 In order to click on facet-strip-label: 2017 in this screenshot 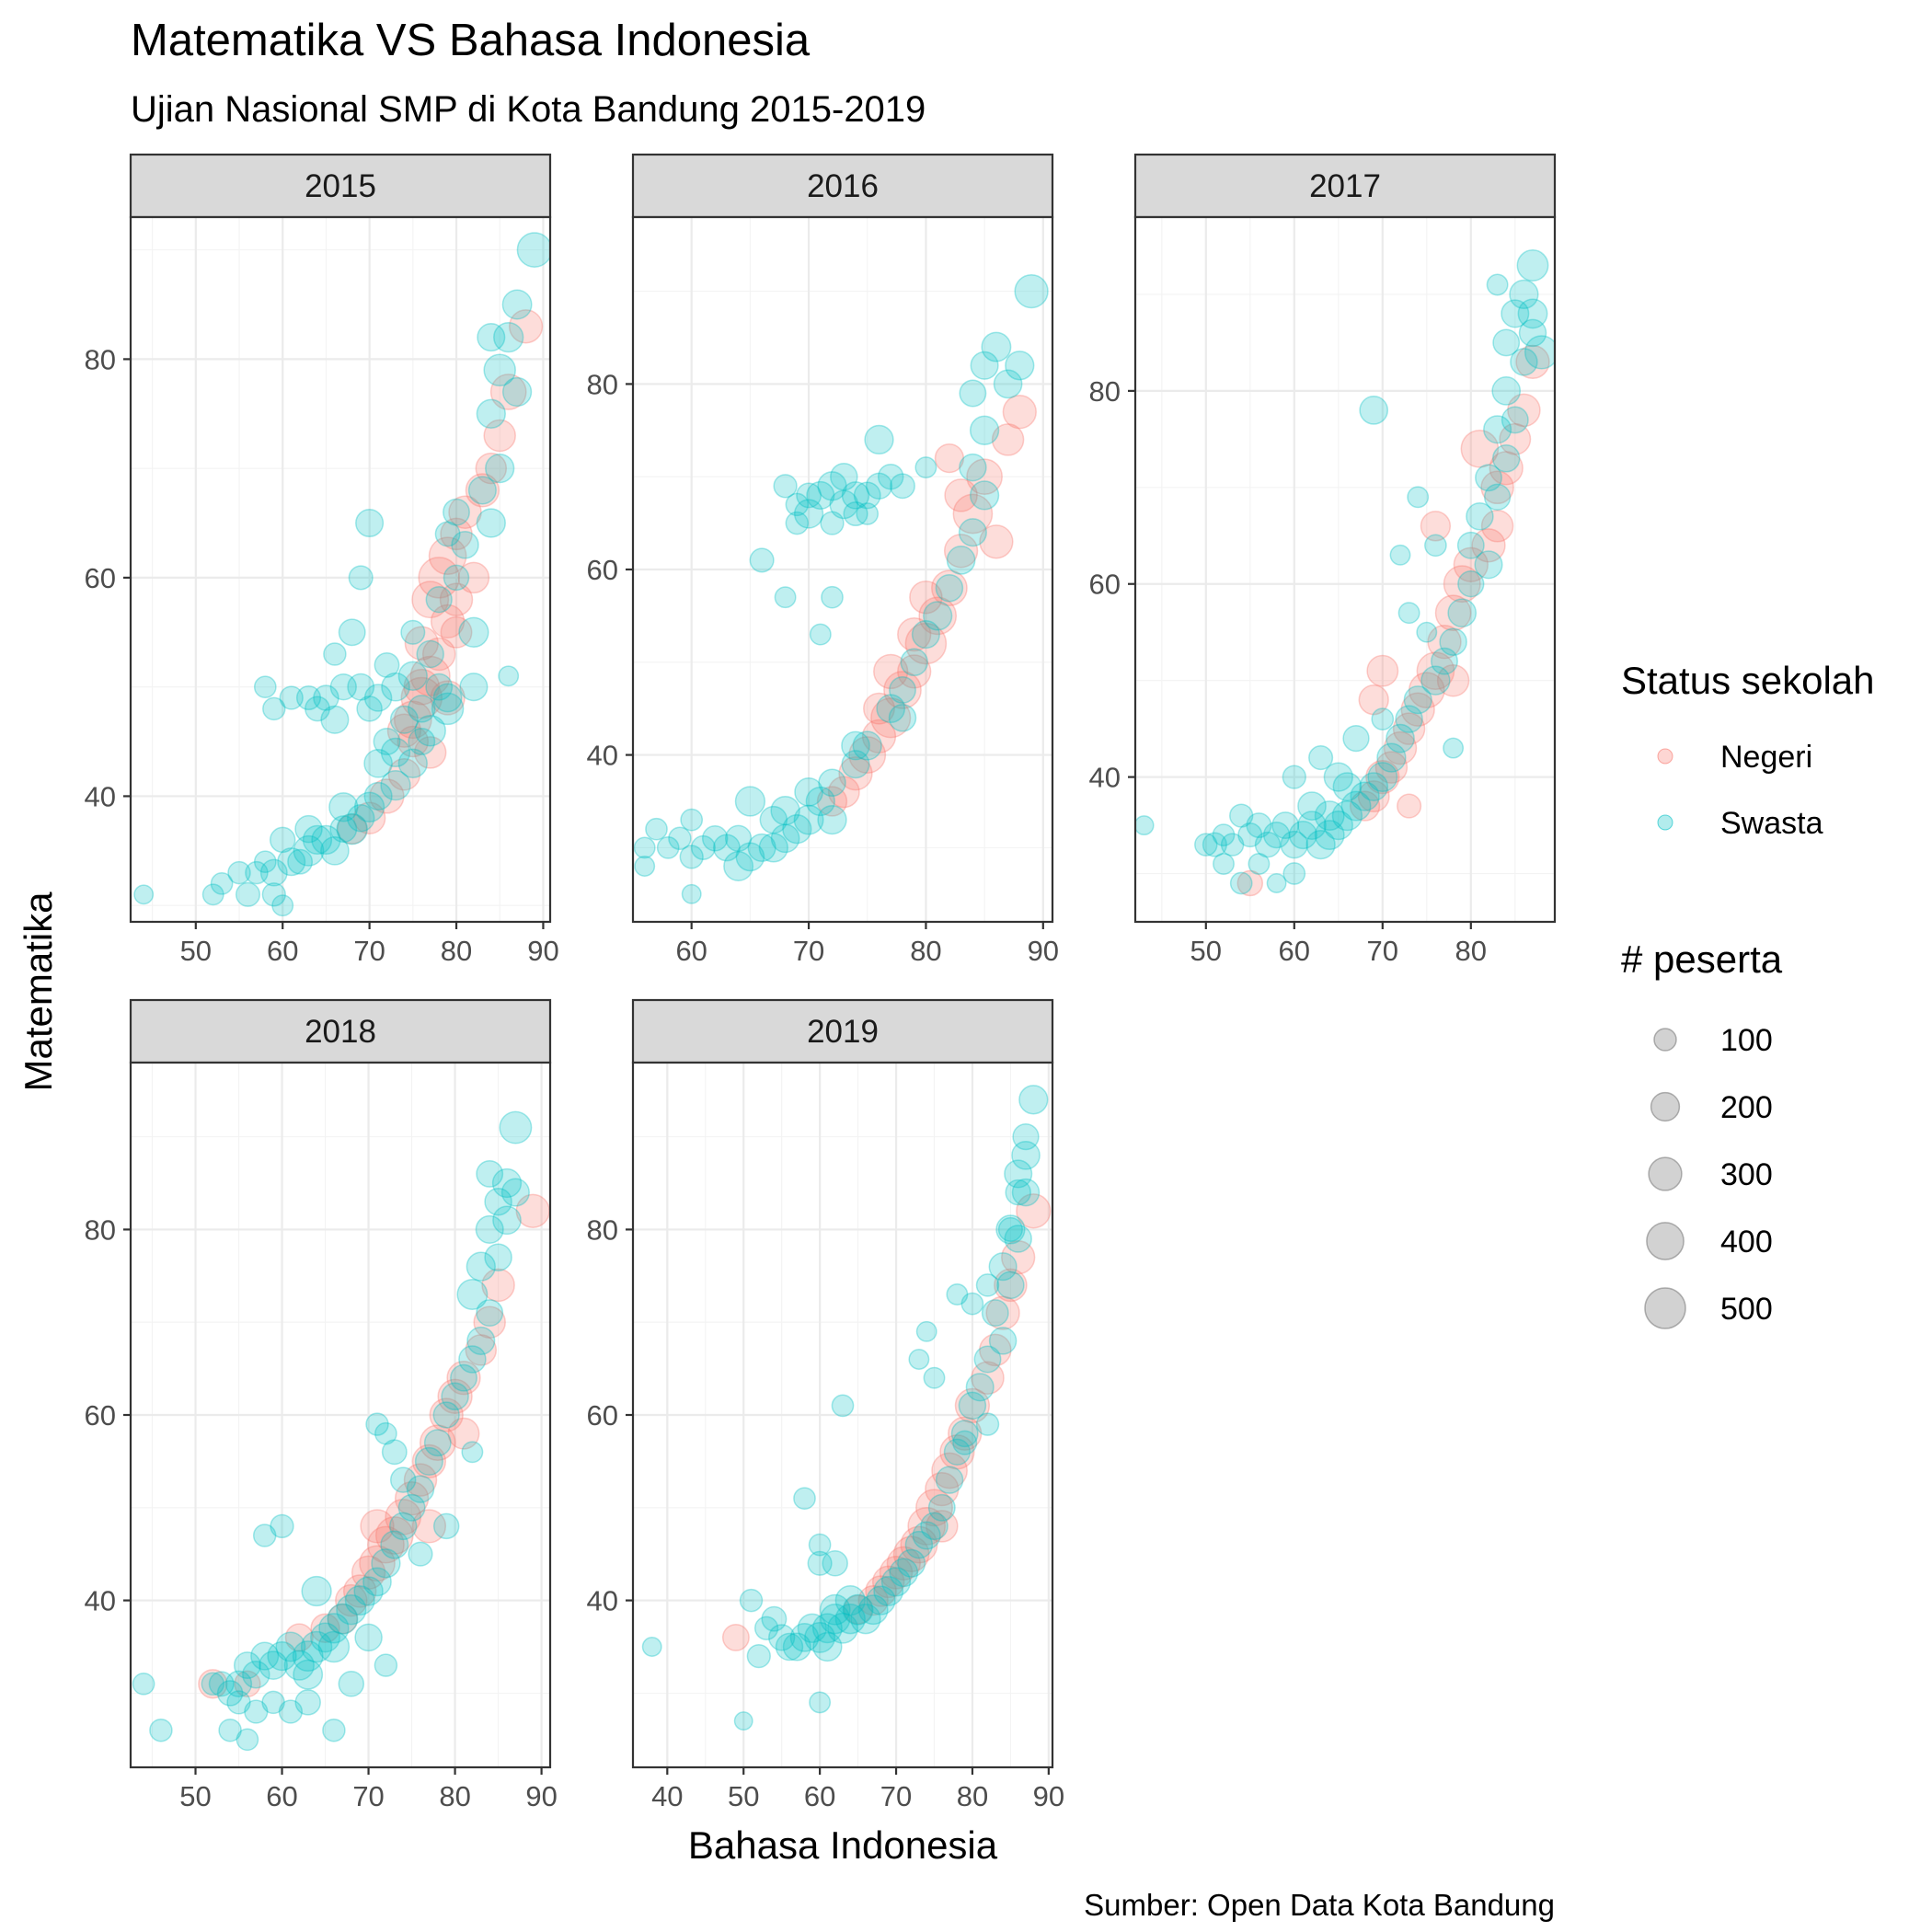, I will do `click(1345, 186)`.